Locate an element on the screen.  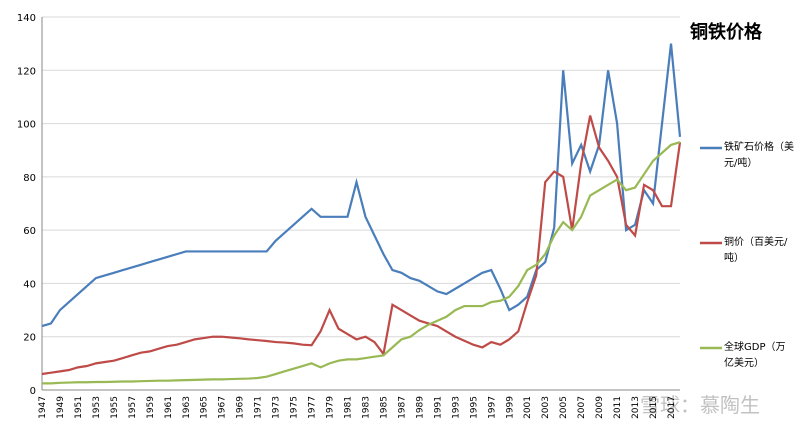
x-tick-label: 2017 is located at coordinates (672, 407).